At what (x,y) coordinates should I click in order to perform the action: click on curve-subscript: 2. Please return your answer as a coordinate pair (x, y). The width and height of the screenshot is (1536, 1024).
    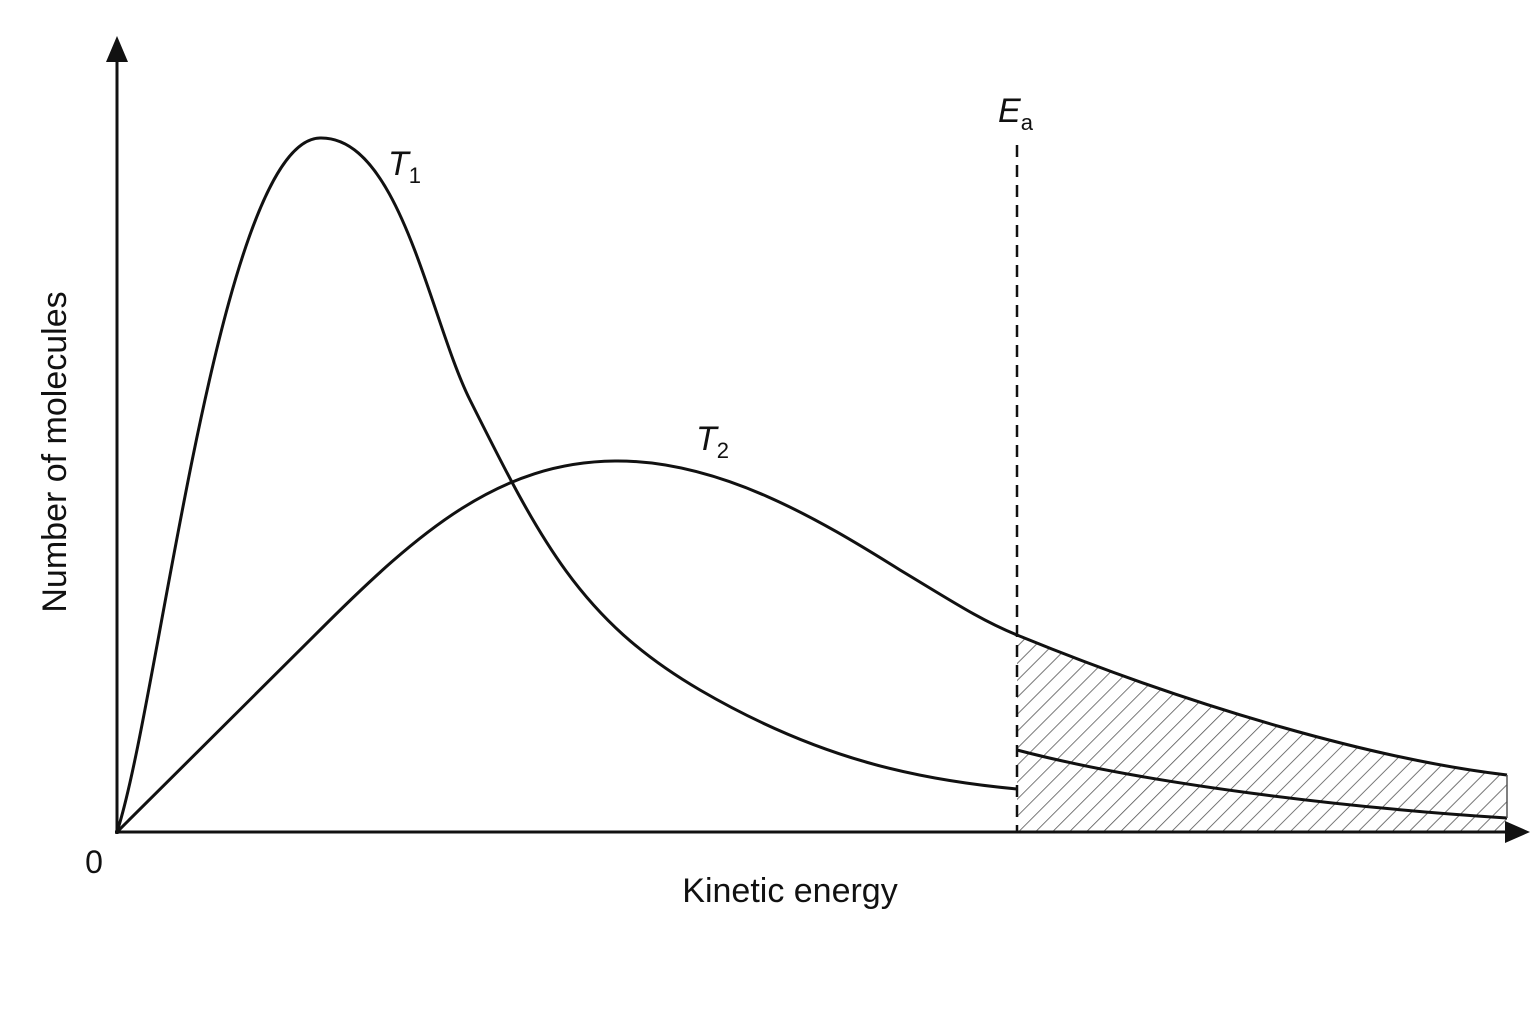
    Looking at the image, I should click on (723, 450).